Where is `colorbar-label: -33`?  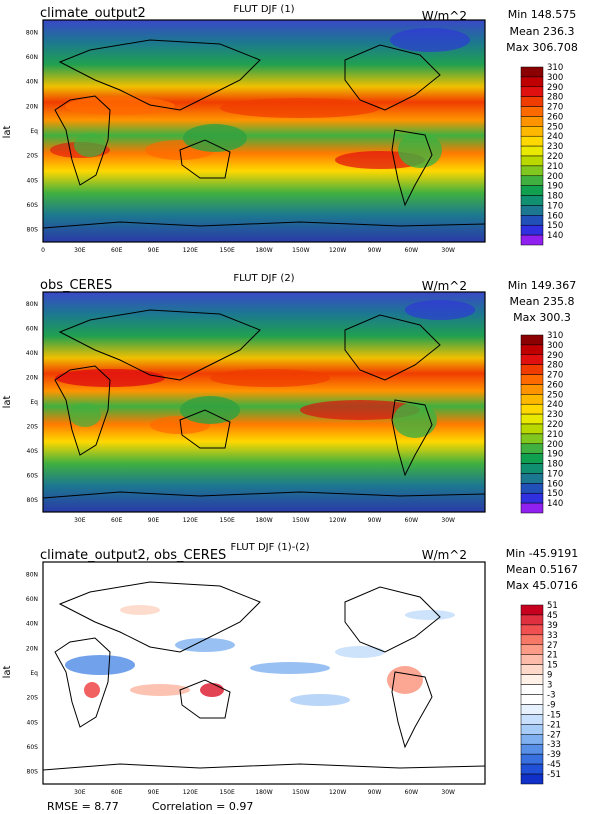
colorbar-label: -33 is located at coordinates (554, 745).